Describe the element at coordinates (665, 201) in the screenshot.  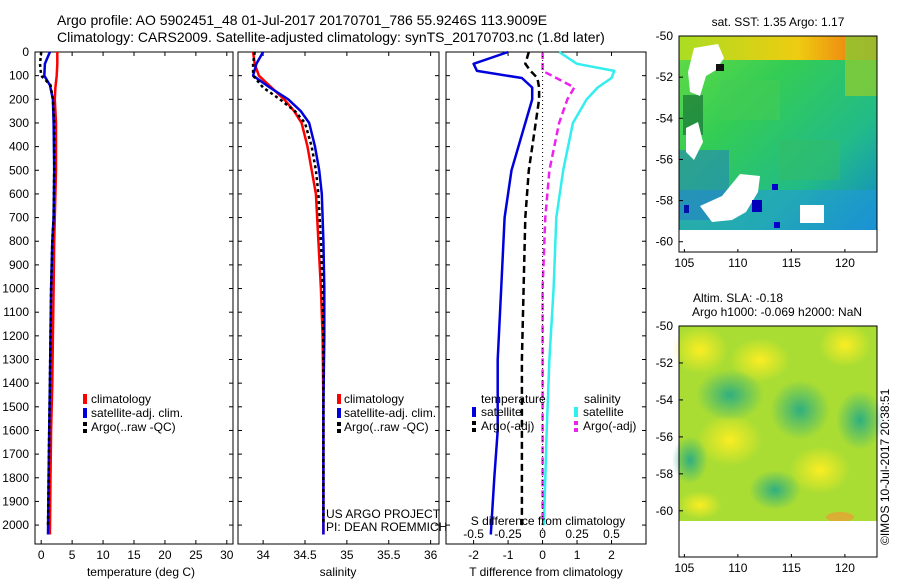
I see `sst-y-tick-label: -58` at that location.